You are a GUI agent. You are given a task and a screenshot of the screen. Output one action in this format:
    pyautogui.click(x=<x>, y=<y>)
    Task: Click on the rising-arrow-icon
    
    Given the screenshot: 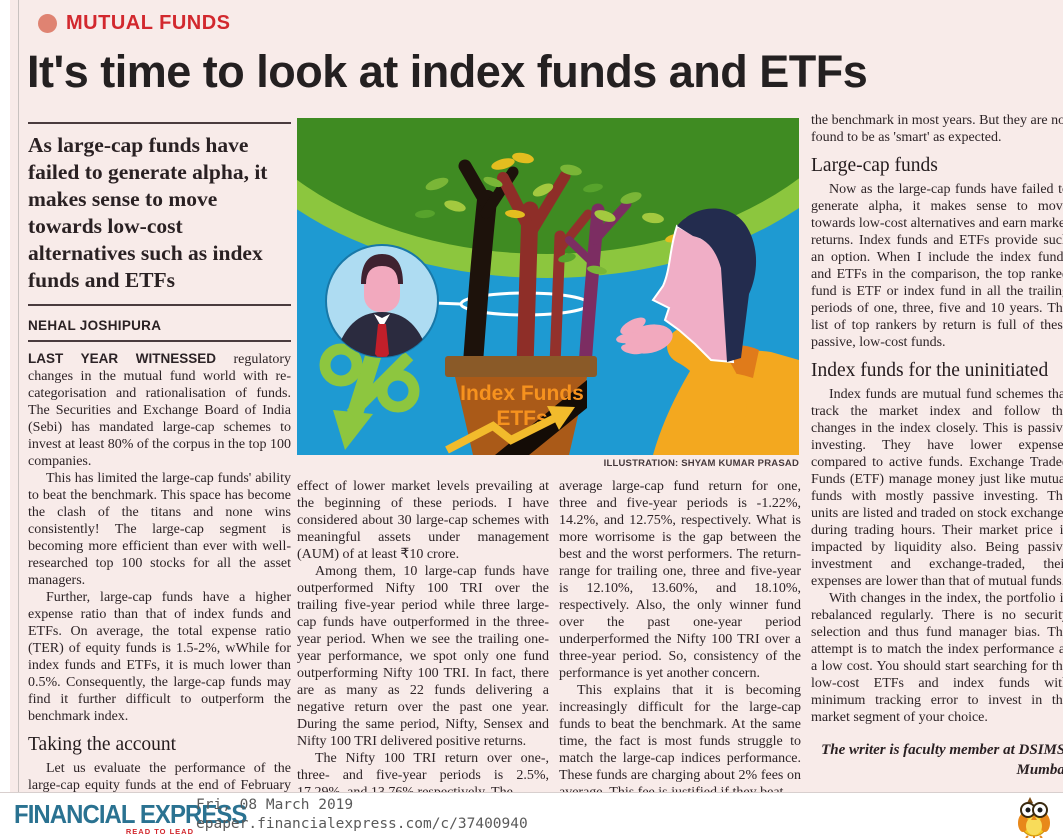 What is the action you would take?
    pyautogui.click(x=510, y=430)
    